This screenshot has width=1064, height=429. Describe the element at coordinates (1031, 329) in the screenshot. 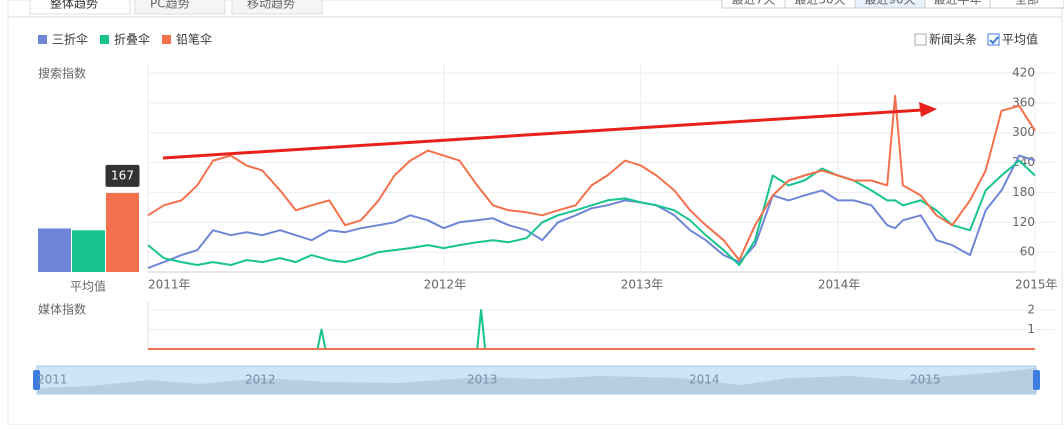

I see `y-tick-label: 1` at that location.